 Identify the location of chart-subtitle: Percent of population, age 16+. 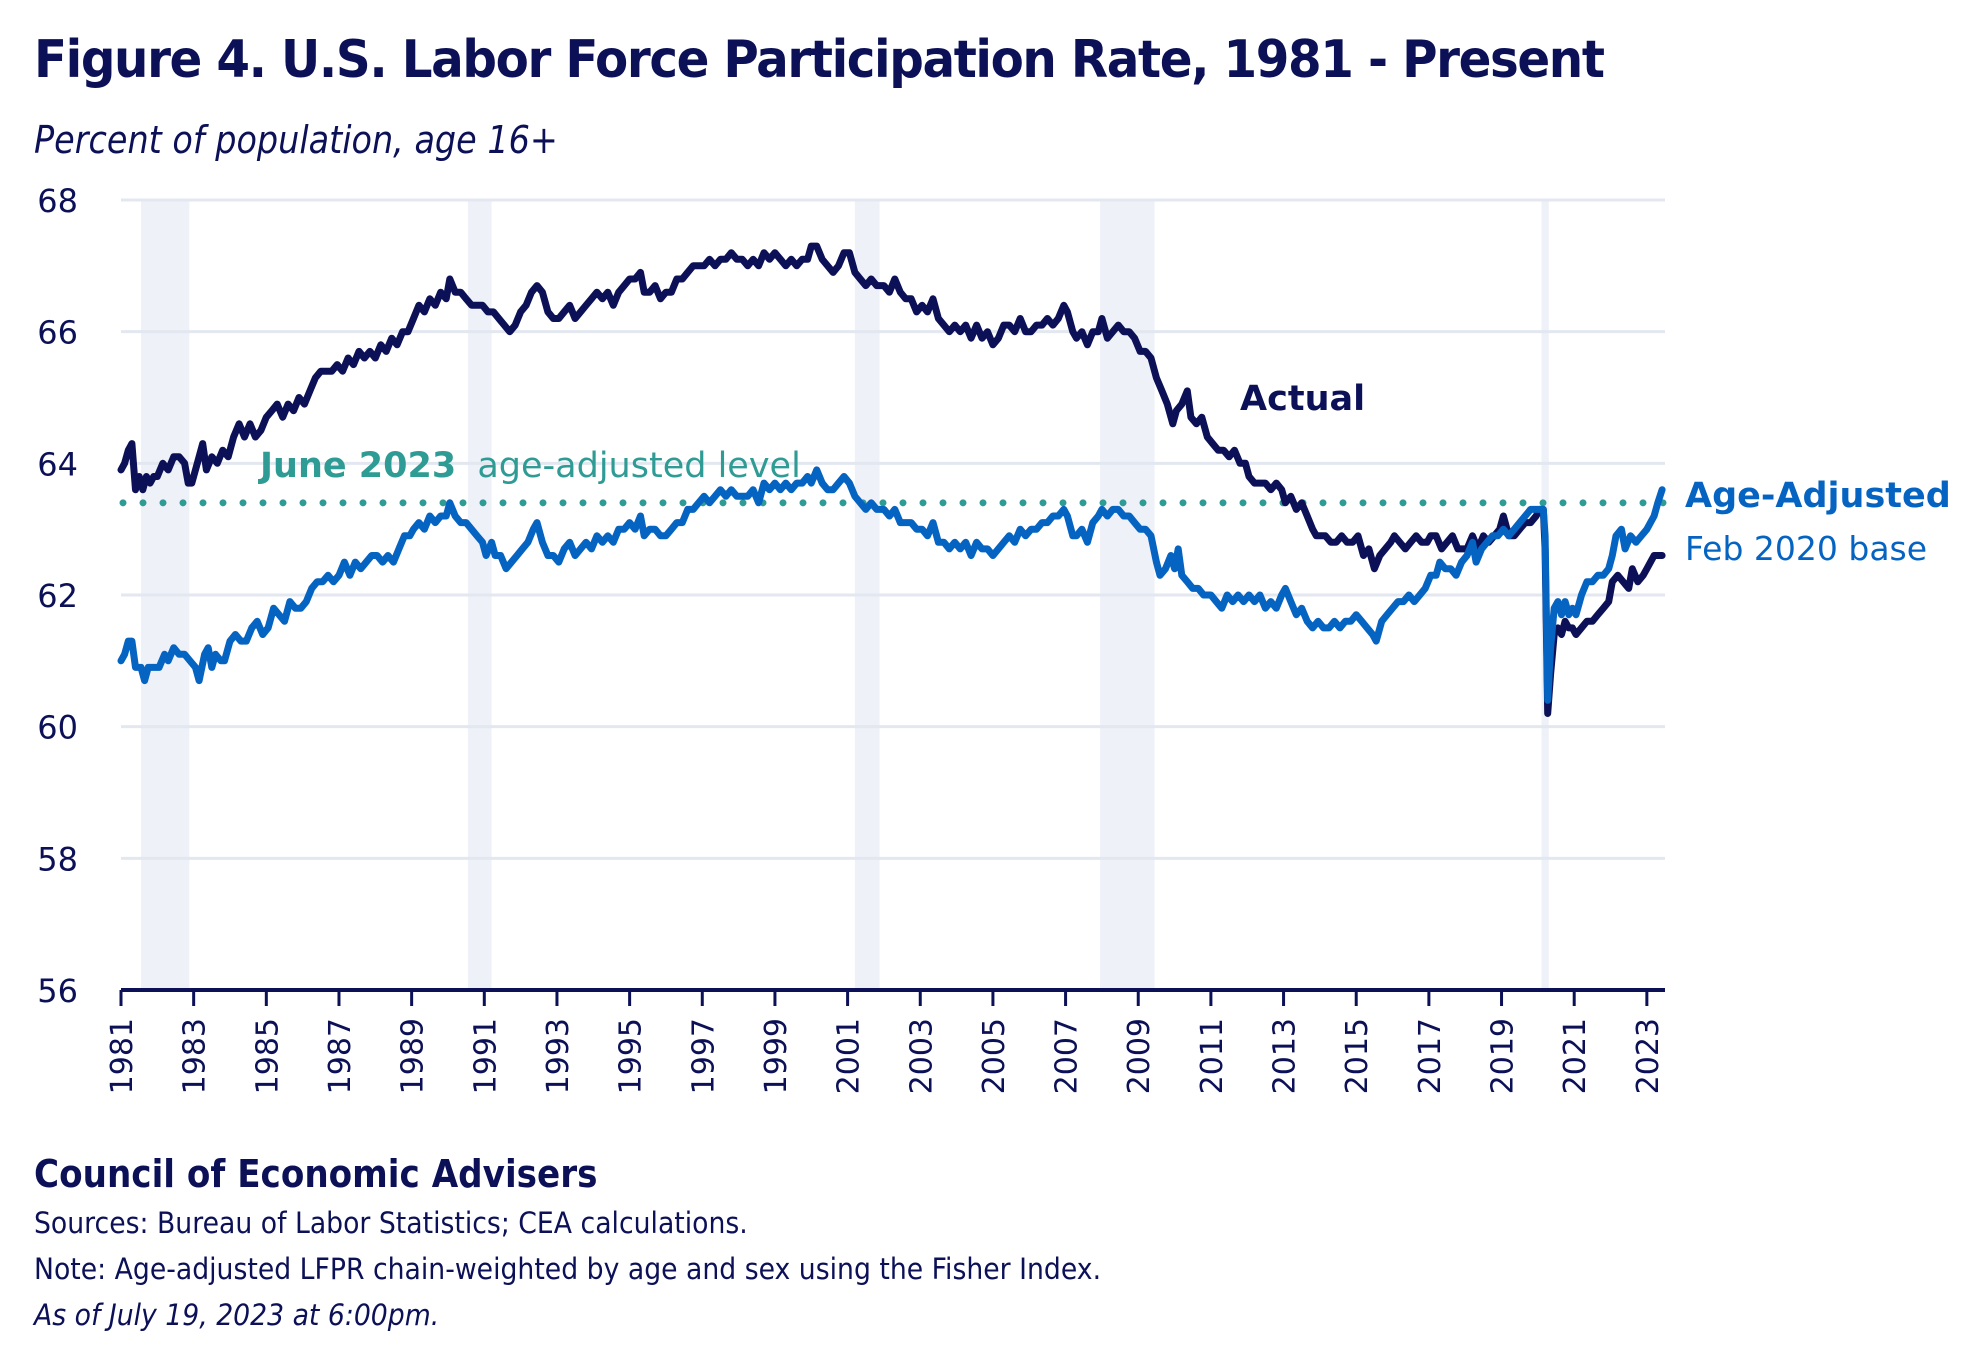
(296, 140).